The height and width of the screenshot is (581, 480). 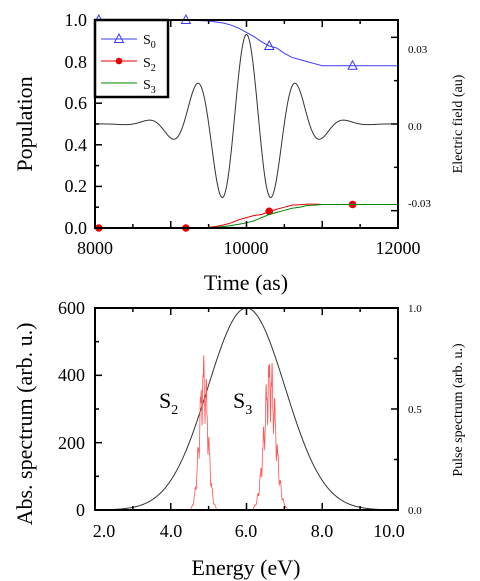 I want to click on annotation-s2: S2, so click(x=168, y=403).